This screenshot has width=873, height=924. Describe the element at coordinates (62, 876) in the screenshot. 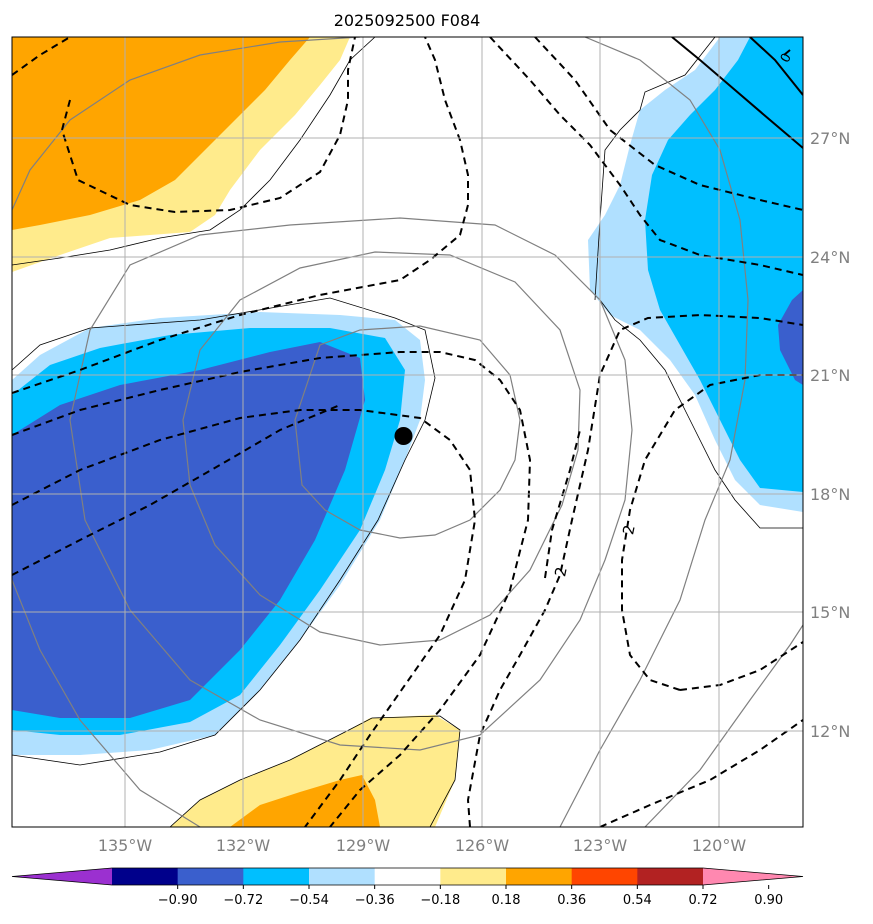

I see `colorbar-extend-low` at that location.